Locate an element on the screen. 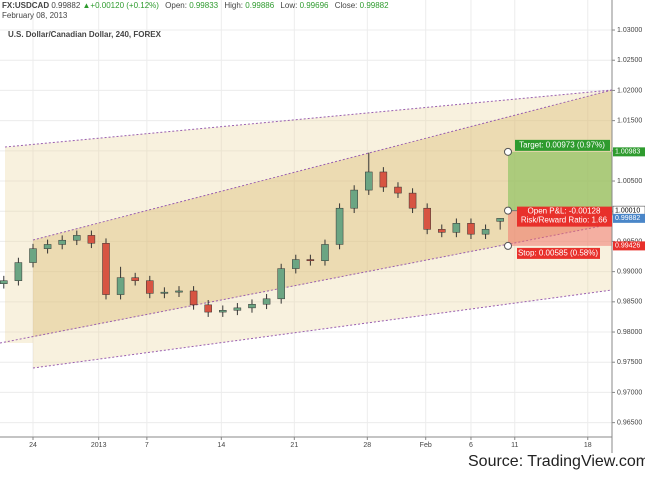 This screenshot has height=477, width=645. y-tick-label: 0.97500 is located at coordinates (629, 362).